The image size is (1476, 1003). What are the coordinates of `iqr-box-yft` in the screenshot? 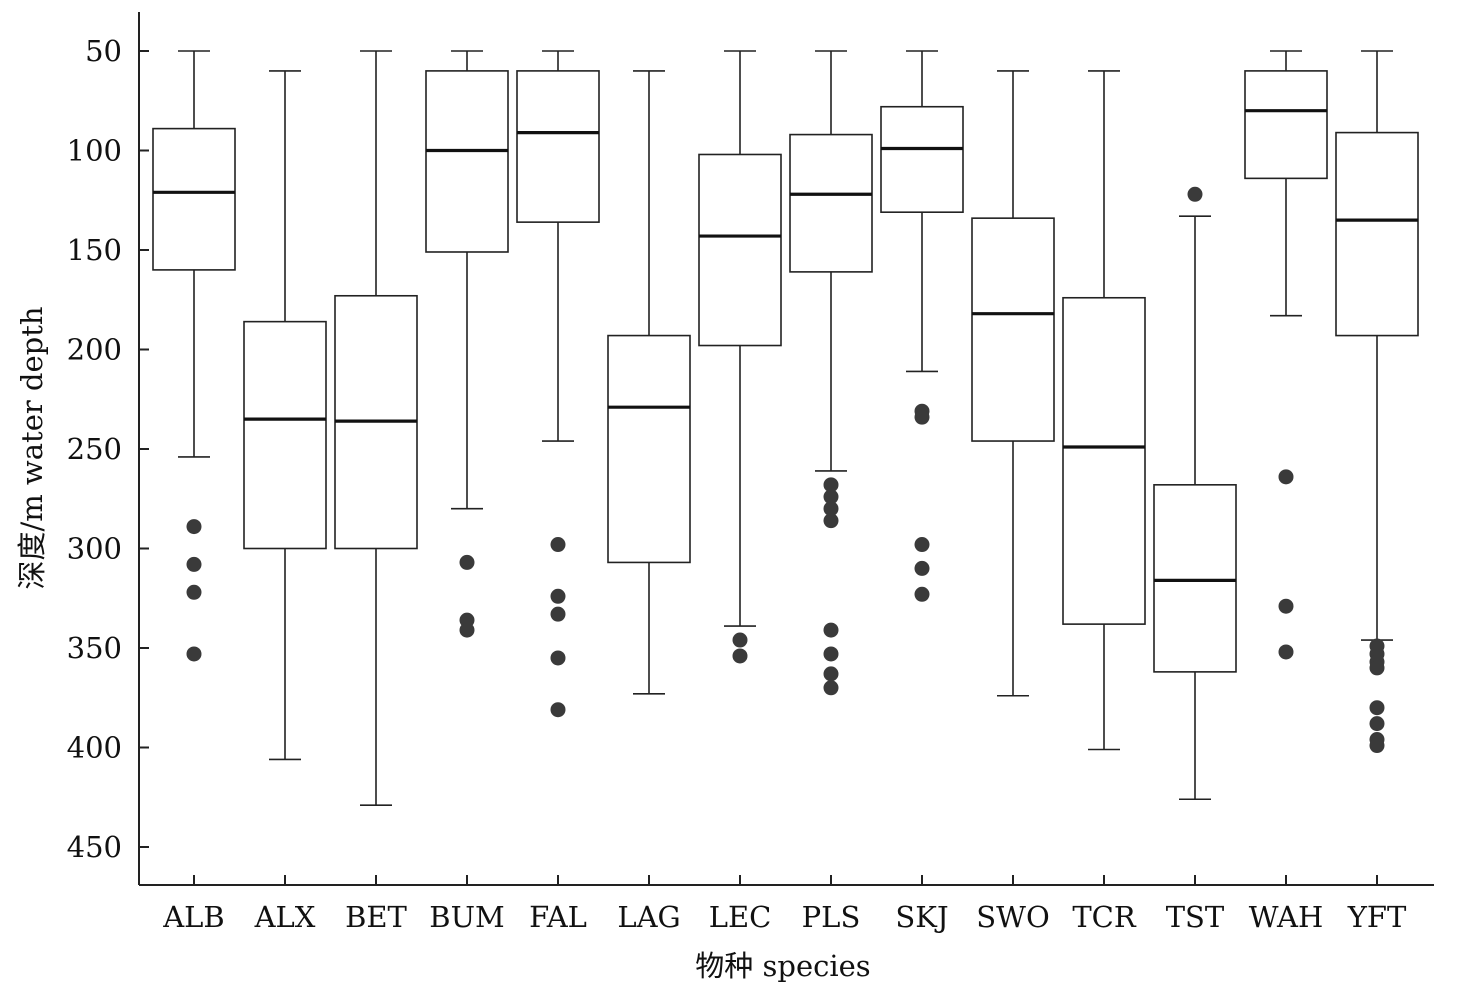 It's located at (1377, 234).